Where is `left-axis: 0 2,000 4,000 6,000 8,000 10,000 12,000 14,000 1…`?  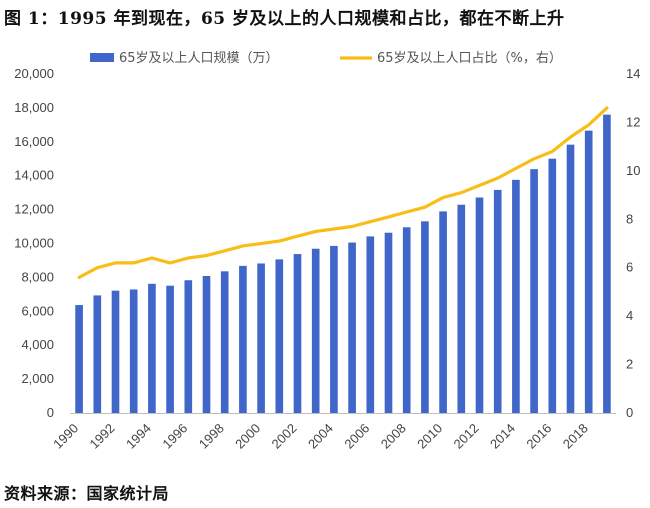 left-axis: 0 2,000 4,000 6,000 8,000 10,000 12,000 14,000 1… is located at coordinates (34, 243).